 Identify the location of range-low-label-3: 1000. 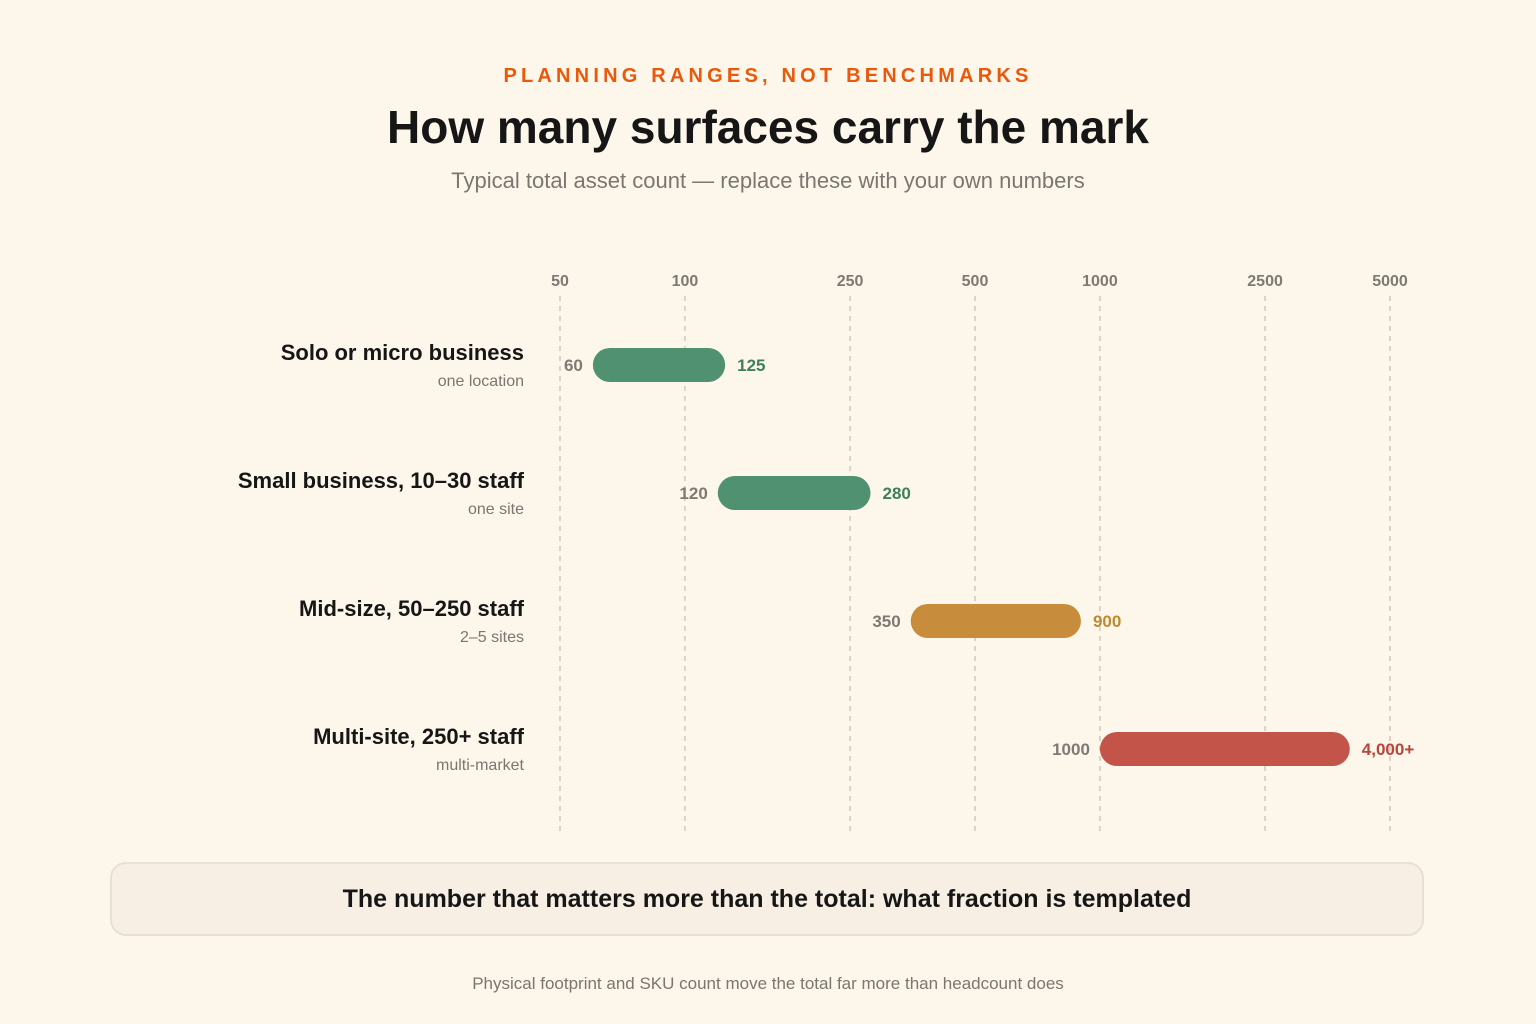
(1071, 749).